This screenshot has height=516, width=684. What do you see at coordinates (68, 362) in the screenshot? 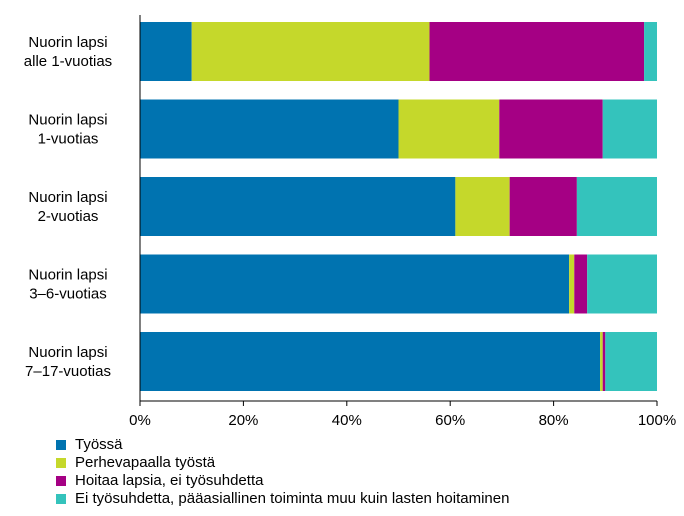
I see `category-label-4: Nuorin lapsi 7–17-vuotias` at bounding box center [68, 362].